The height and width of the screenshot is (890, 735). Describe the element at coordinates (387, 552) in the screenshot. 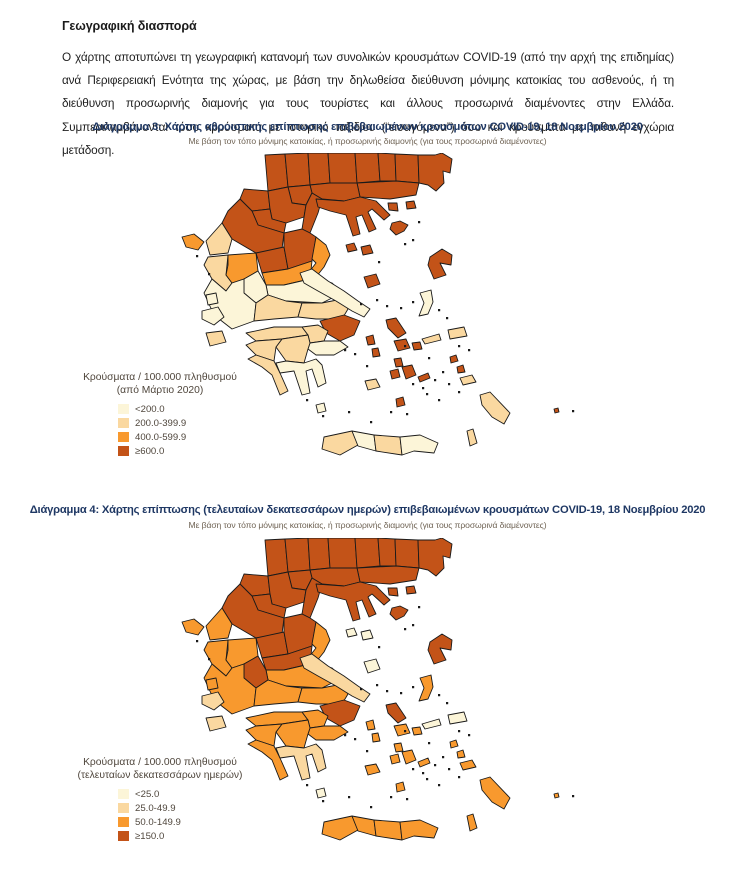

I see `region-xanthi` at that location.